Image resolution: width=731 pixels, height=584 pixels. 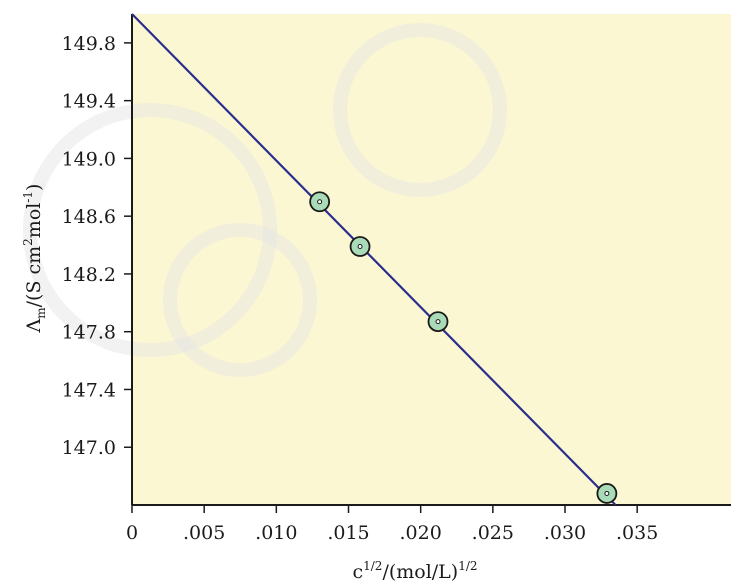 I want to click on y-axis-title-part3: ), so click(x=34, y=187).